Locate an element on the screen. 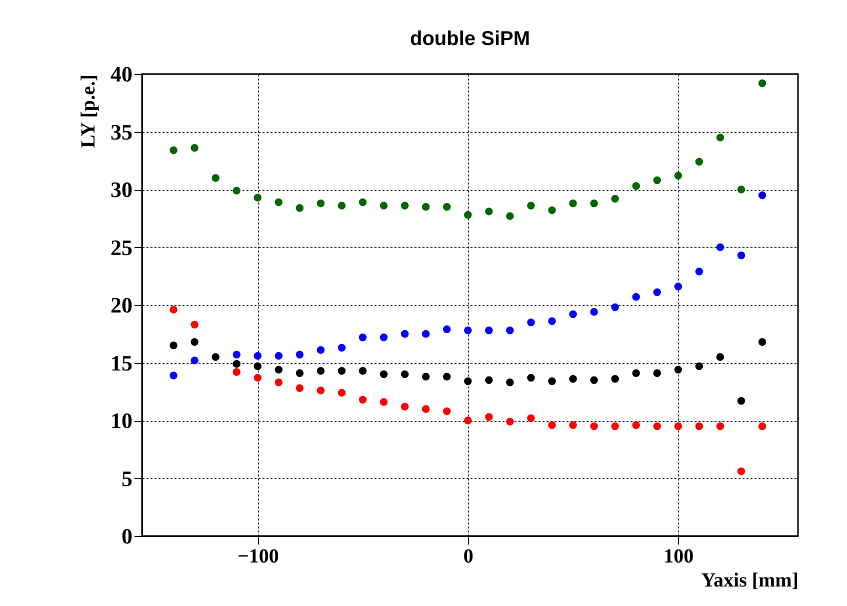  x-tick-label: 0 is located at coordinates (468, 557).